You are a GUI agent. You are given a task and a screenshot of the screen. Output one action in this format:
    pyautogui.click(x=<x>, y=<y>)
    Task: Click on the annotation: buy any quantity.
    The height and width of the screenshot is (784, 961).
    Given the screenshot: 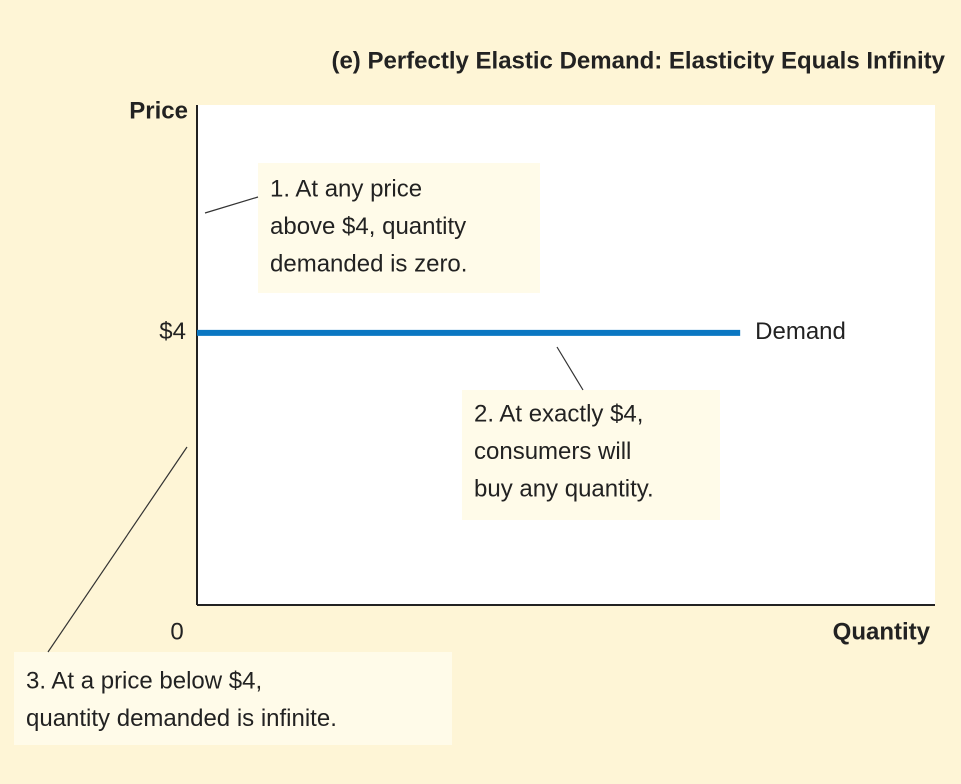 What is the action you would take?
    pyautogui.click(x=564, y=488)
    